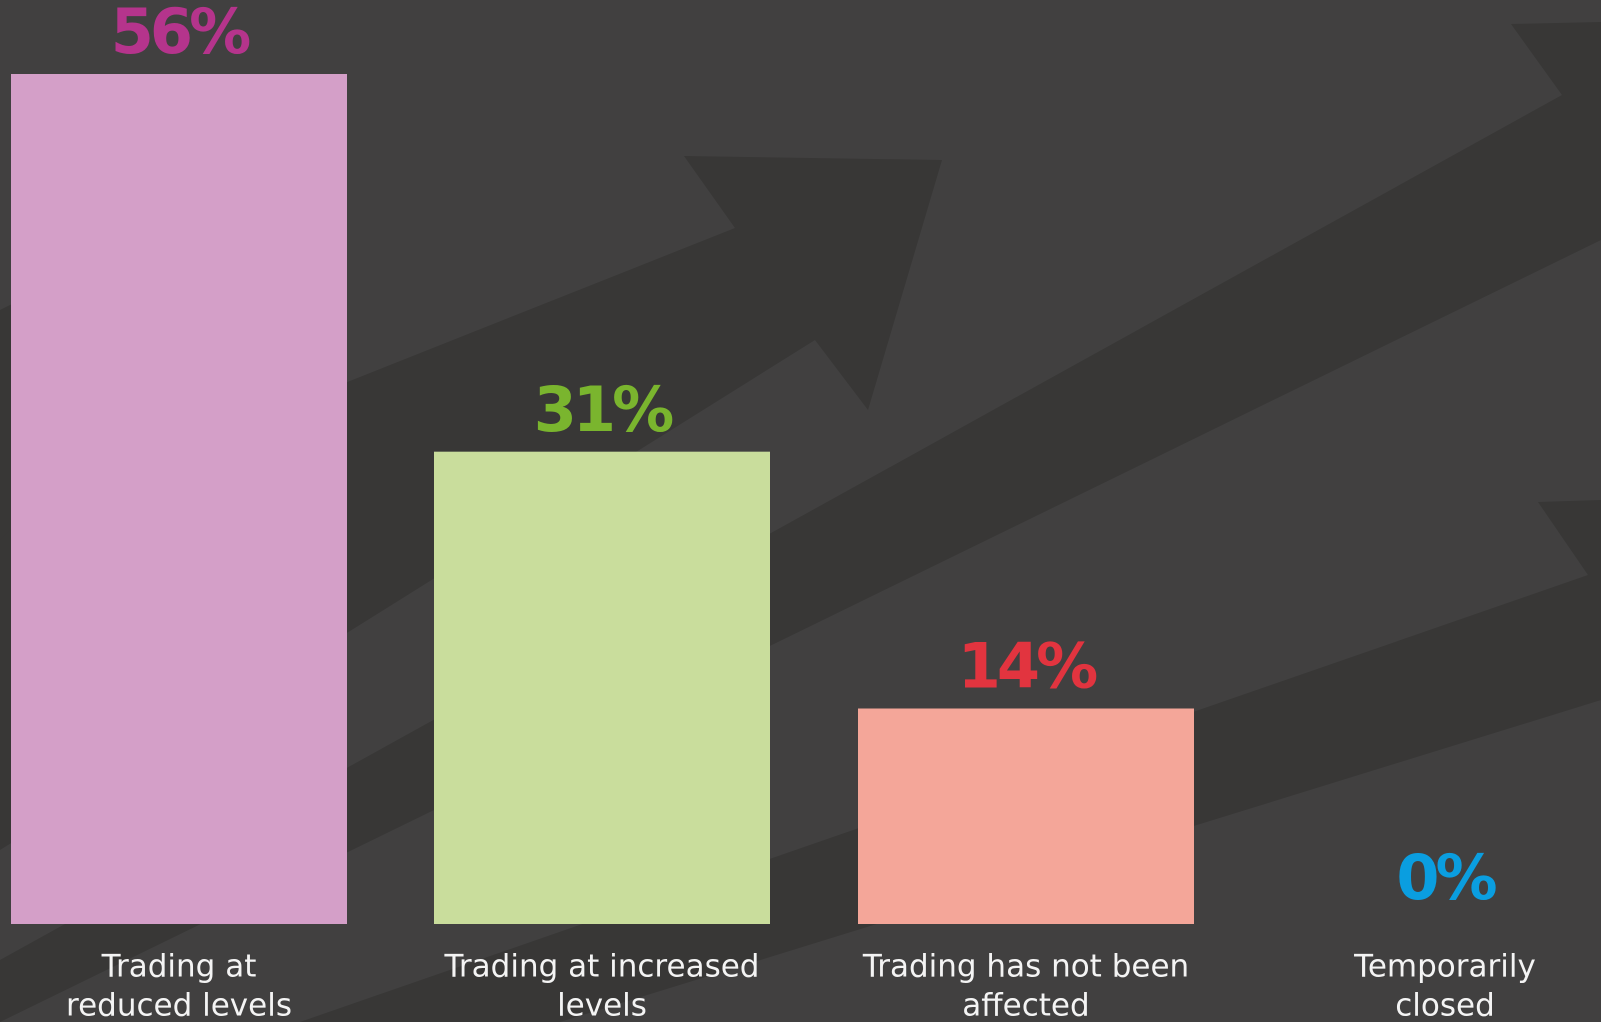  Describe the element at coordinates (1444, 967) in the screenshot. I see `category-label: Temporarily` at that location.